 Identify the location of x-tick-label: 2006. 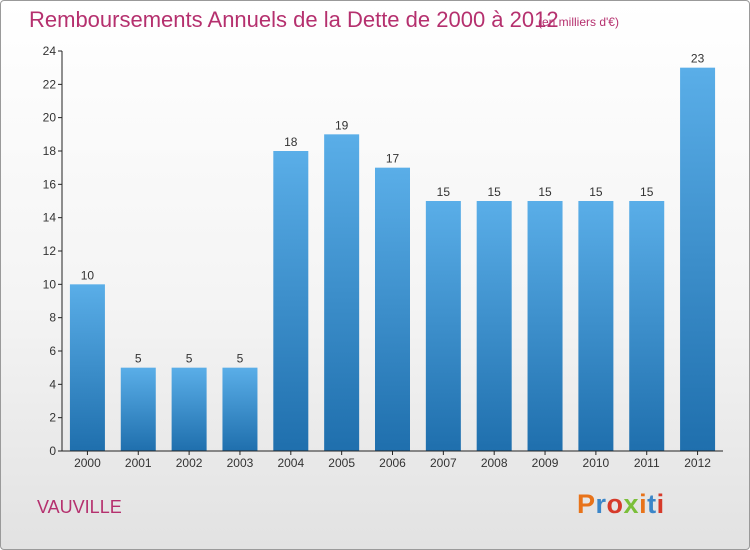
(392, 463).